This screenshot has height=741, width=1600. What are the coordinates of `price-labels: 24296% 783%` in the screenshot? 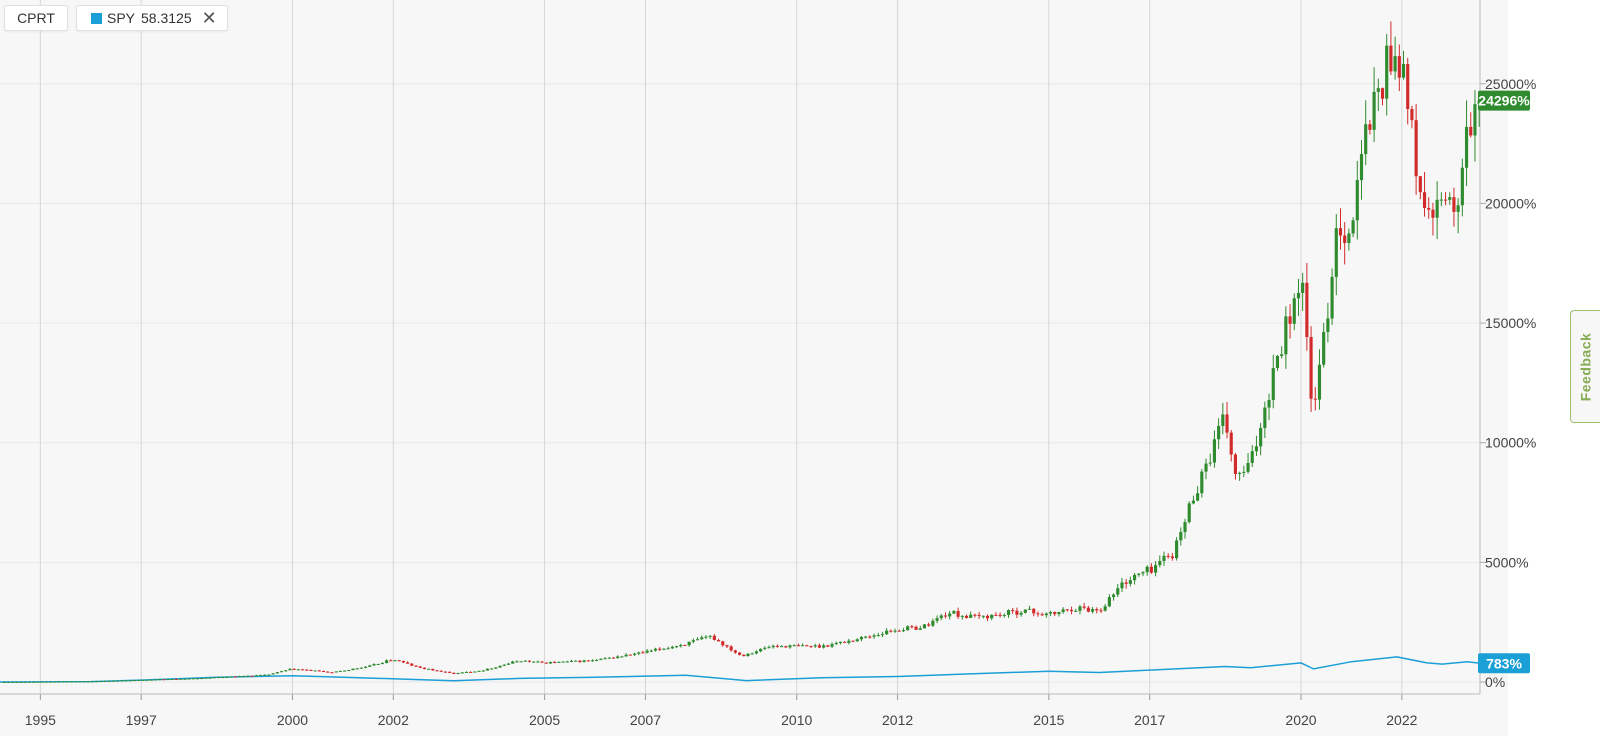 It's located at (1504, 382).